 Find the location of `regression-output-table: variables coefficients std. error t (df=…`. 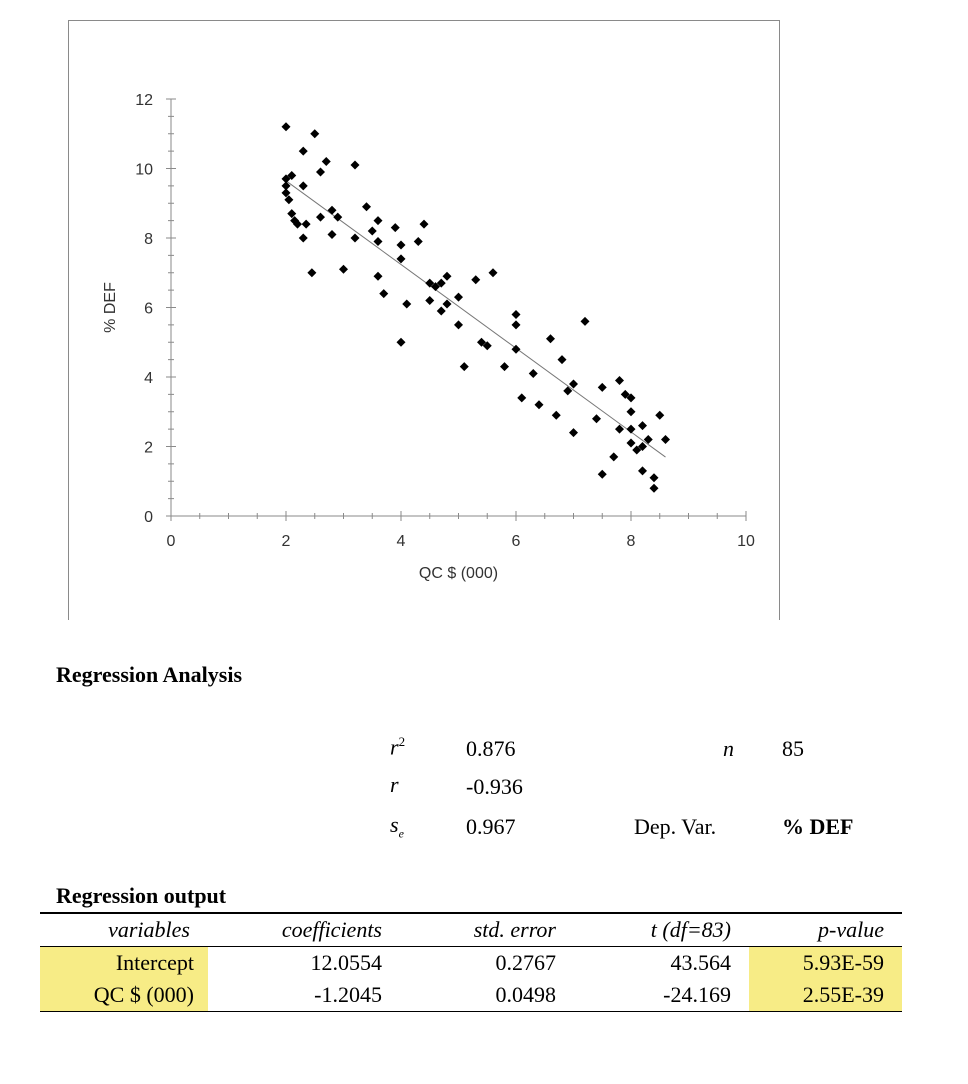

regression-output-table: variables coefficients std. error t (df=… is located at coordinates (471, 962).